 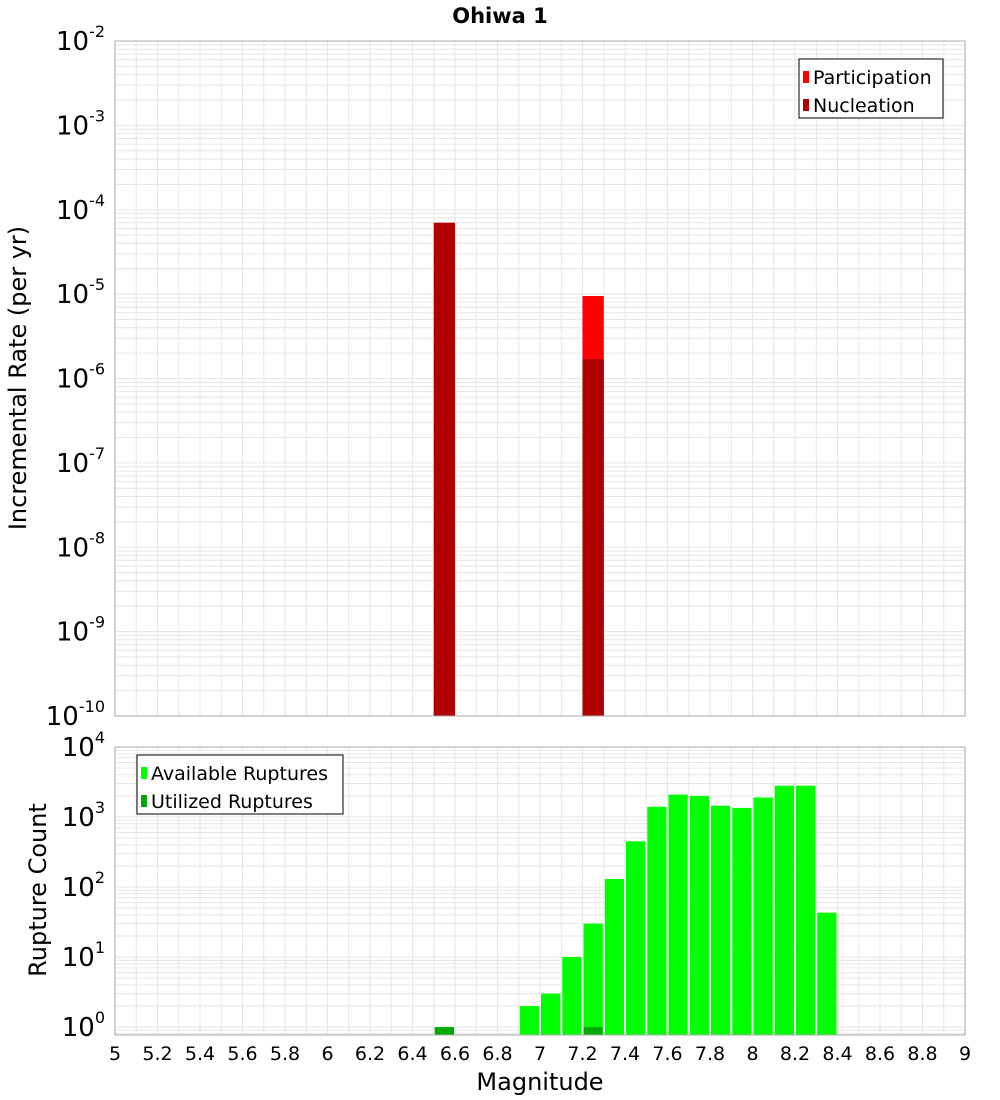 What do you see at coordinates (232, 802) in the screenshot?
I see `bottom-plot-legend-label-1: Utilized Ruptures` at bounding box center [232, 802].